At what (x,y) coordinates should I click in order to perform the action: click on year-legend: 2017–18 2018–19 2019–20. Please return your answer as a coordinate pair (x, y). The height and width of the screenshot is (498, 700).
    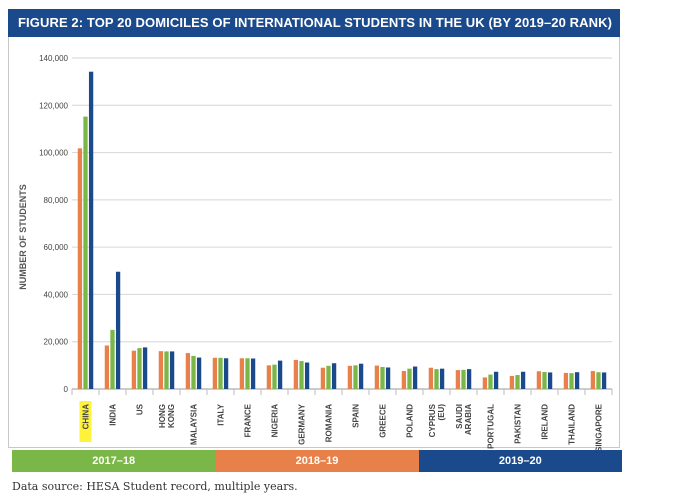
    Looking at the image, I should click on (317, 461).